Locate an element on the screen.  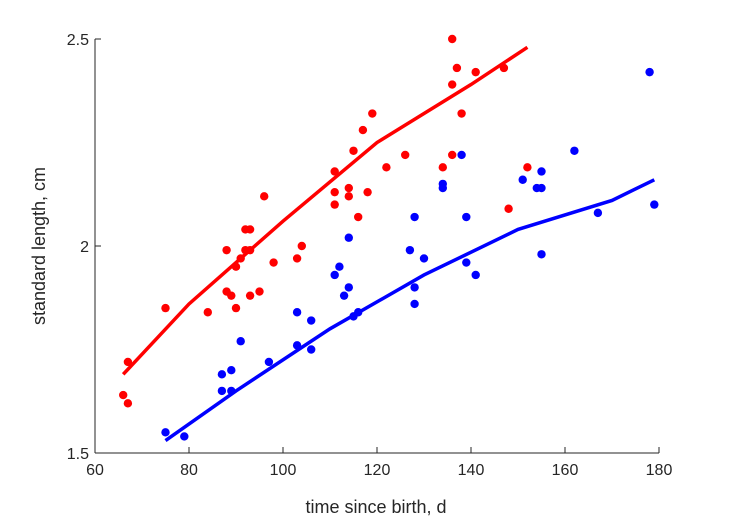
x-tick-label: 80 is located at coordinates (189, 470).